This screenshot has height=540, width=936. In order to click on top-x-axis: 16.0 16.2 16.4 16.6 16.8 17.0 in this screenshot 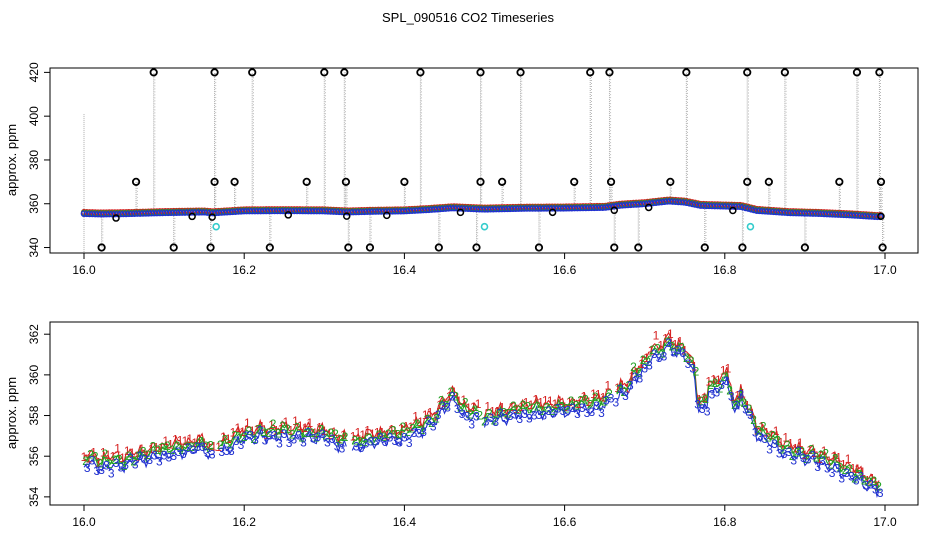, I will do `click(484, 265)`.